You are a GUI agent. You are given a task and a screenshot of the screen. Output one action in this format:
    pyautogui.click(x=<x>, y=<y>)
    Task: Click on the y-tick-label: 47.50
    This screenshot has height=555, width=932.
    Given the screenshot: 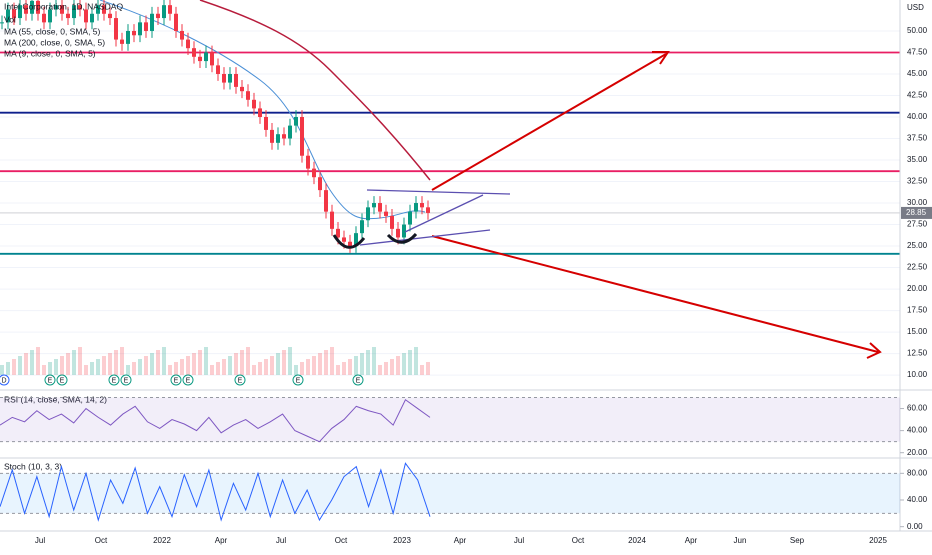 What is the action you would take?
    pyautogui.click(x=917, y=52)
    